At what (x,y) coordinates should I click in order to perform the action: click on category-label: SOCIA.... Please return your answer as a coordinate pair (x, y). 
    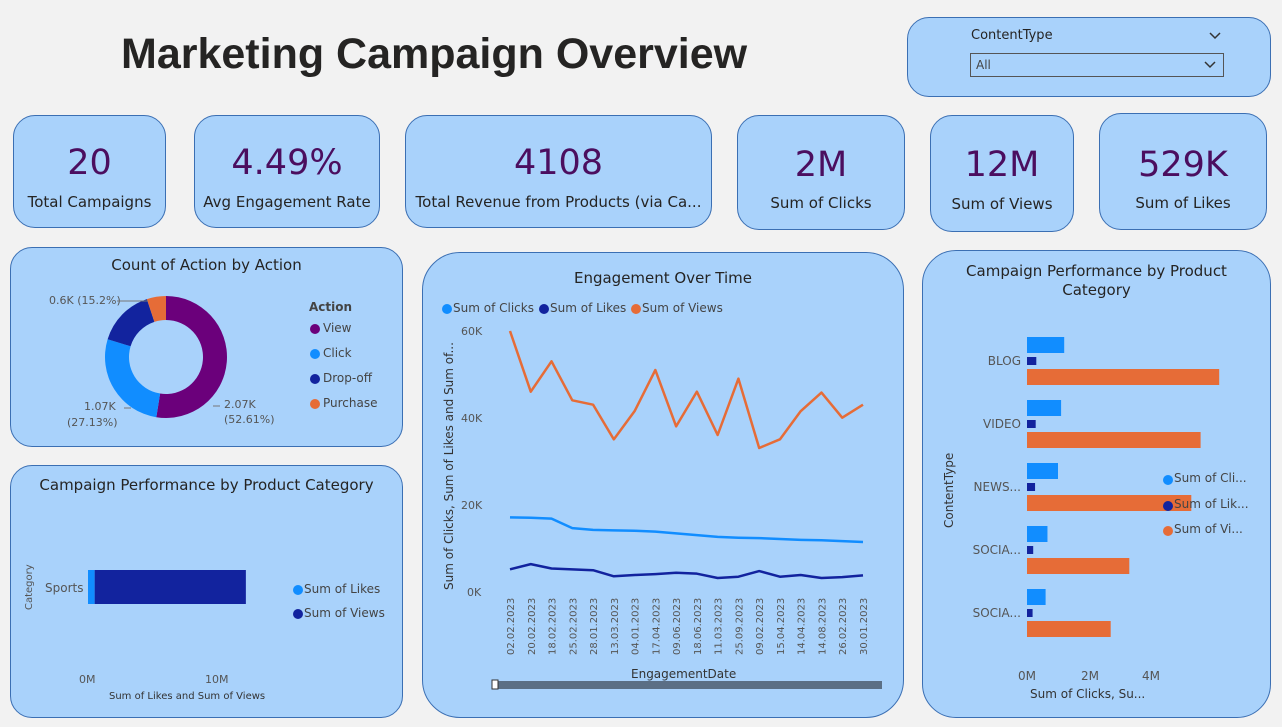
    Looking at the image, I should click on (997, 613).